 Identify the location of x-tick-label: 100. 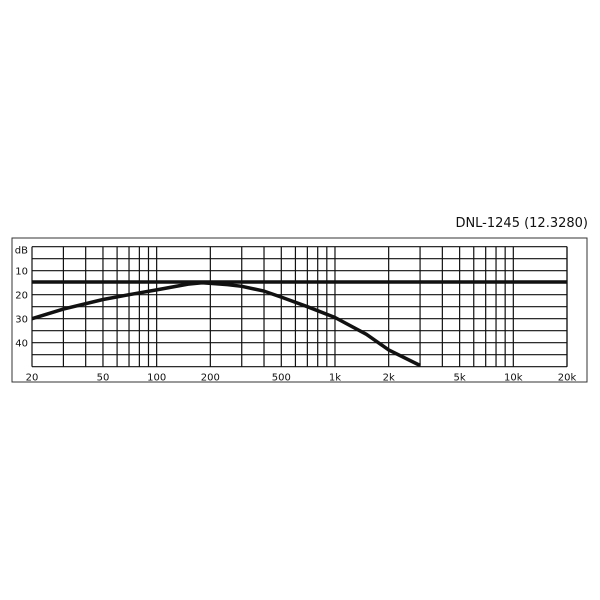
(156, 378).